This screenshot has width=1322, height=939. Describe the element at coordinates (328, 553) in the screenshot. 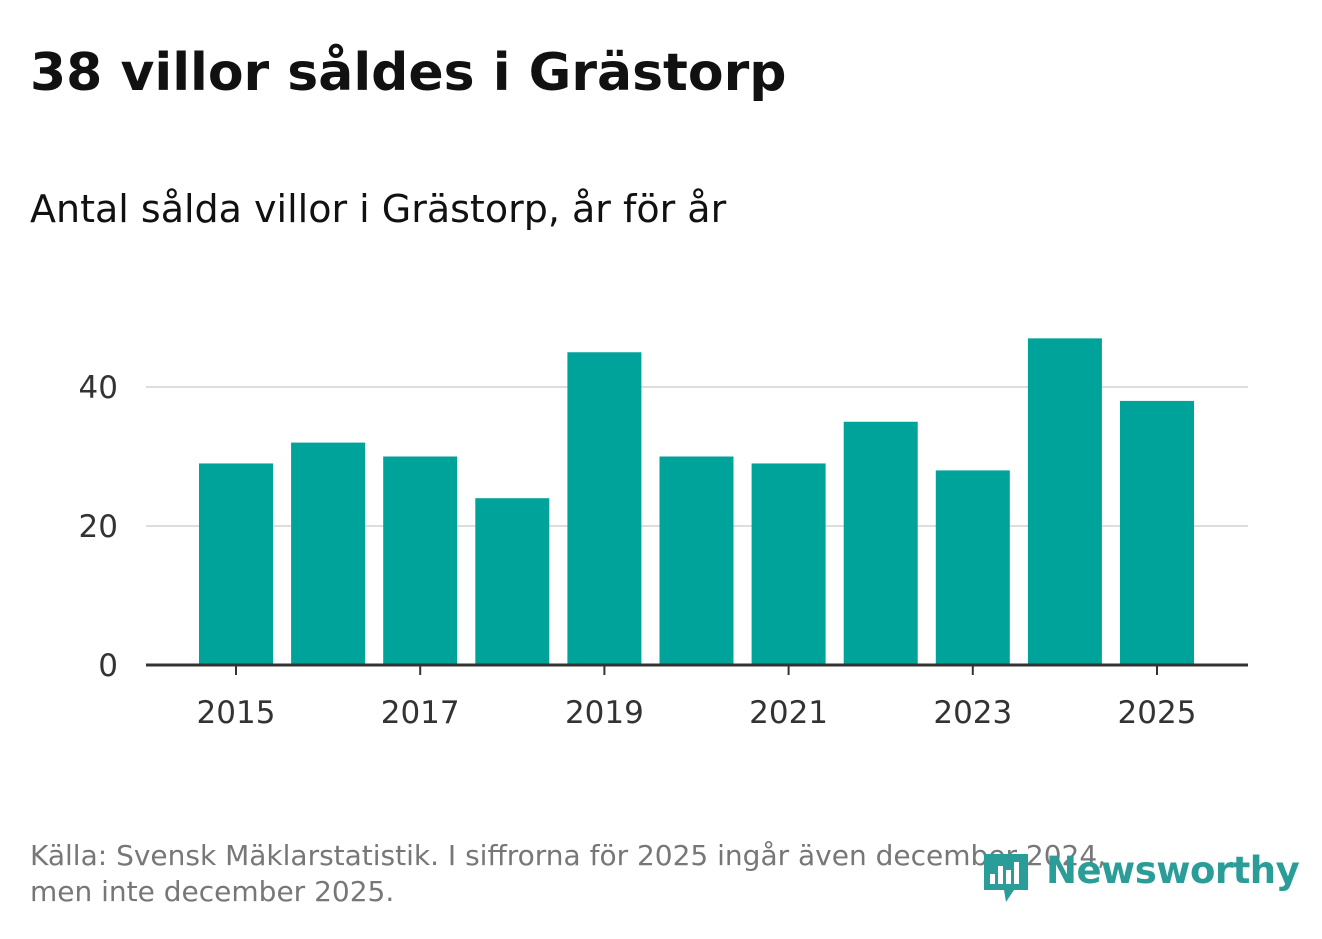

I see `bar-2016` at that location.